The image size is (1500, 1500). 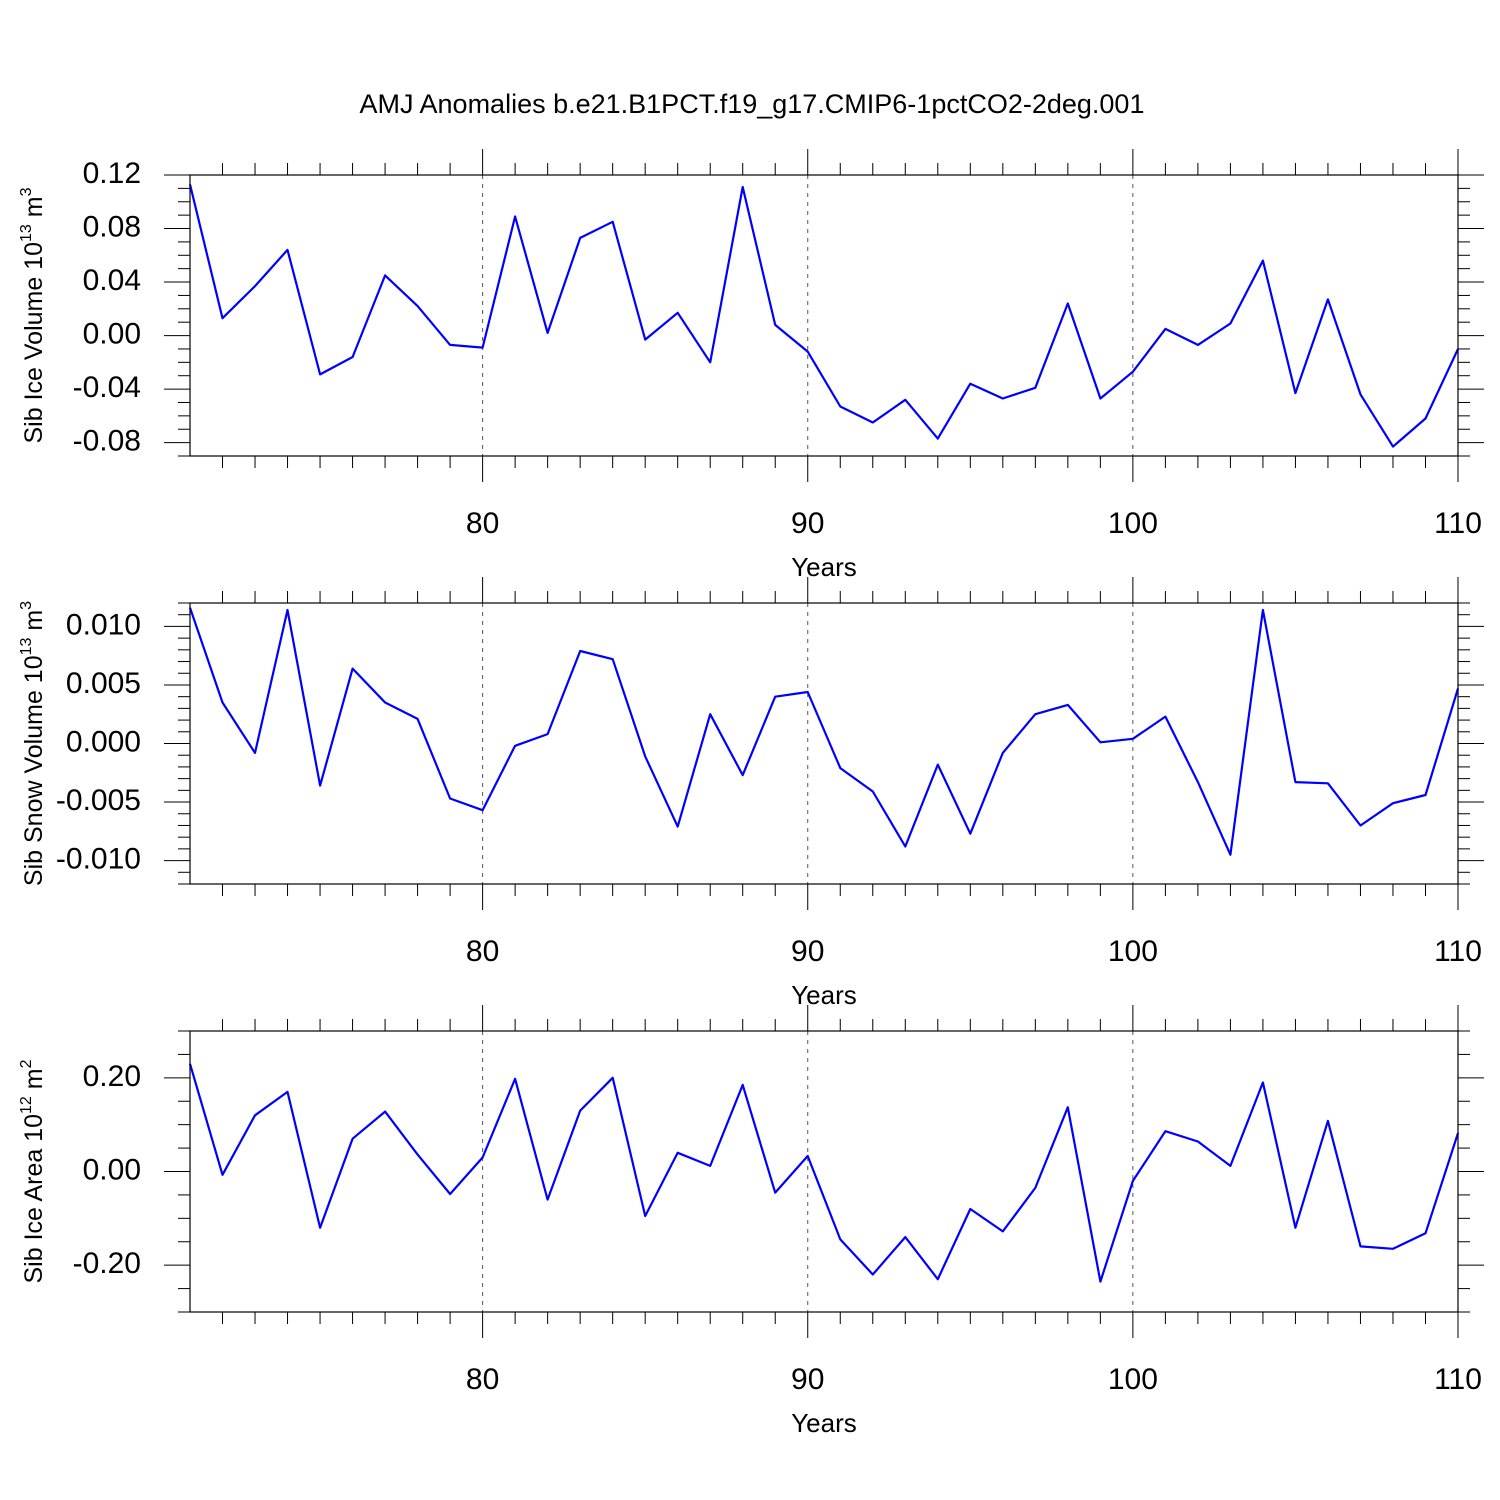 I want to click on y-tick-label: -0.04, so click(x=107, y=387).